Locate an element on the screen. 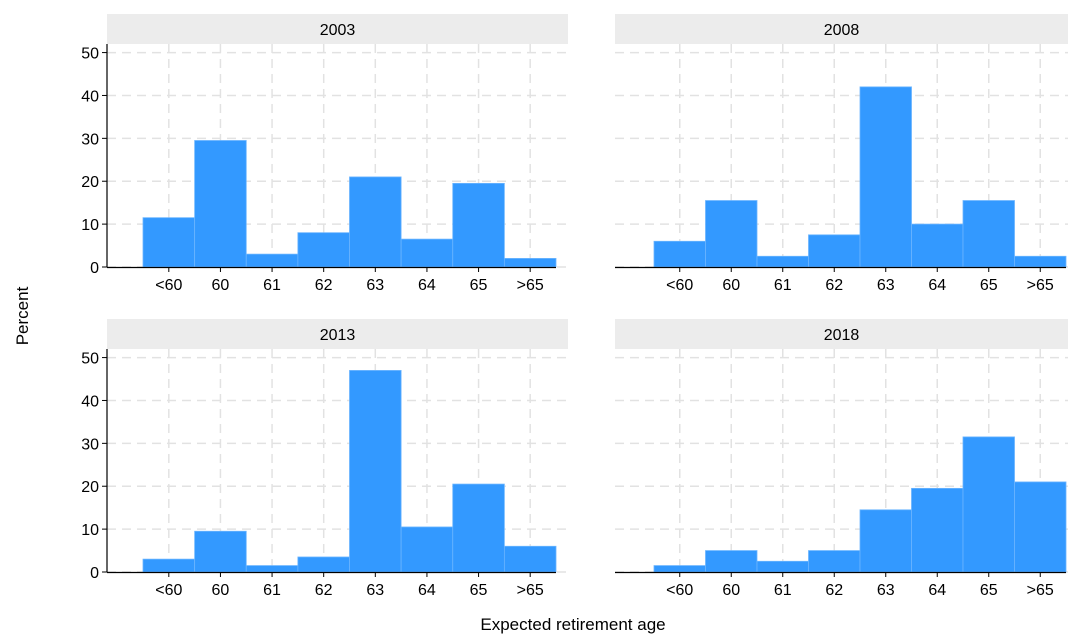 This screenshot has height=637, width=1070. panel-title: 2003 is located at coordinates (338, 30).